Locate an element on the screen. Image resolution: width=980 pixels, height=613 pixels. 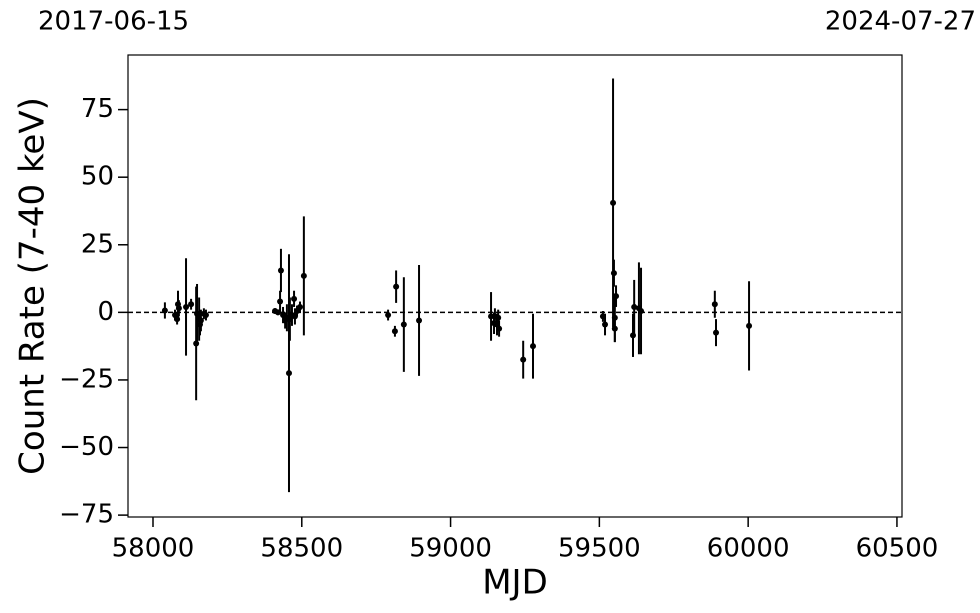
y-tick-label: 50 is located at coordinates (97, 177).